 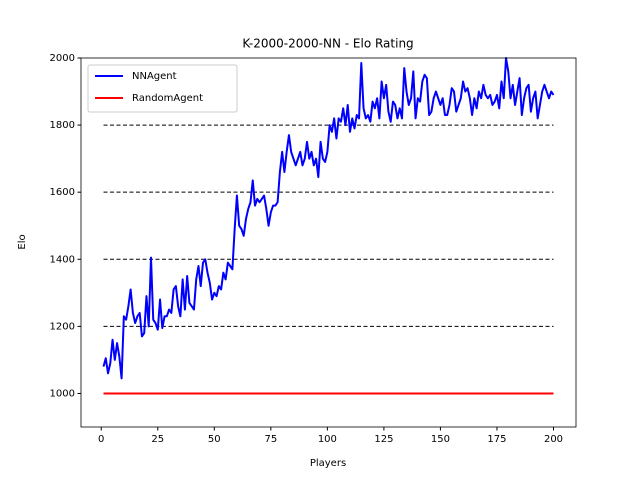 What do you see at coordinates (270, 439) in the screenshot?
I see `x-tick-label: 75` at bounding box center [270, 439].